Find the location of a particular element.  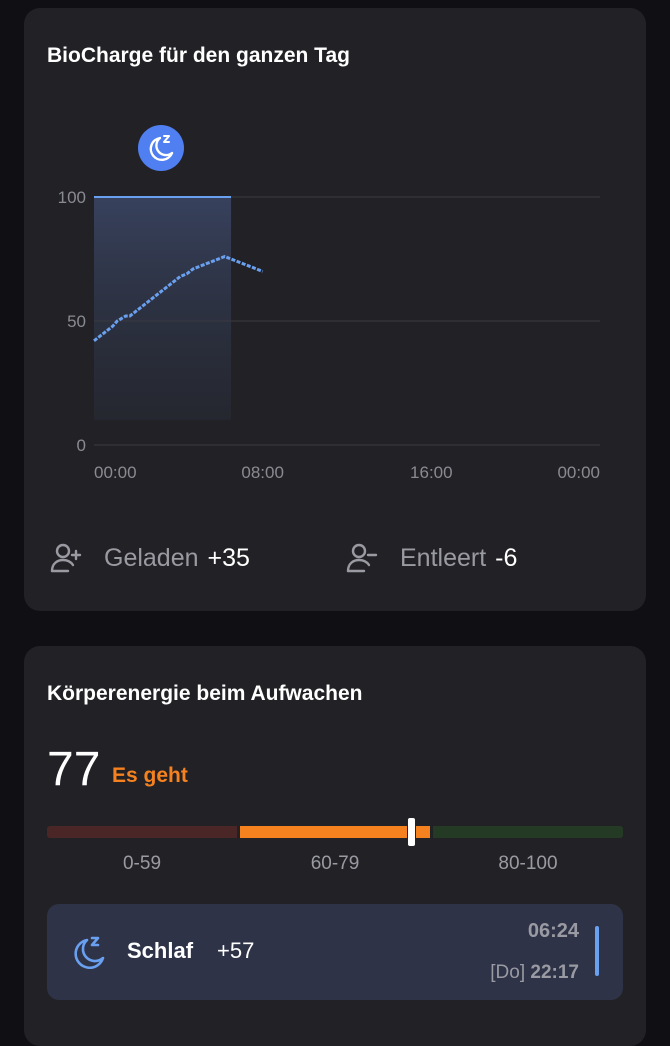

user-plus-icon is located at coordinates (66, 558).